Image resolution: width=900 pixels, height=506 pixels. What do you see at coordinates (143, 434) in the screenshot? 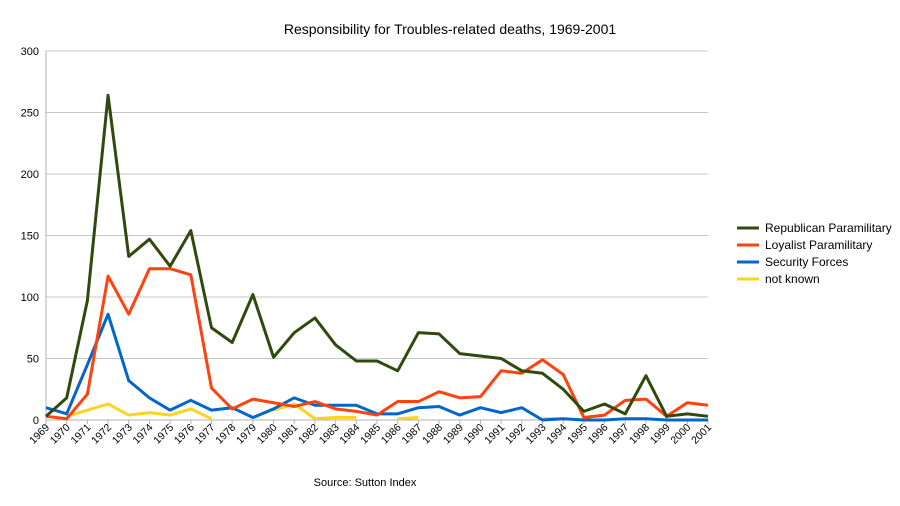
I see `x-tick-label: 1974` at bounding box center [143, 434].